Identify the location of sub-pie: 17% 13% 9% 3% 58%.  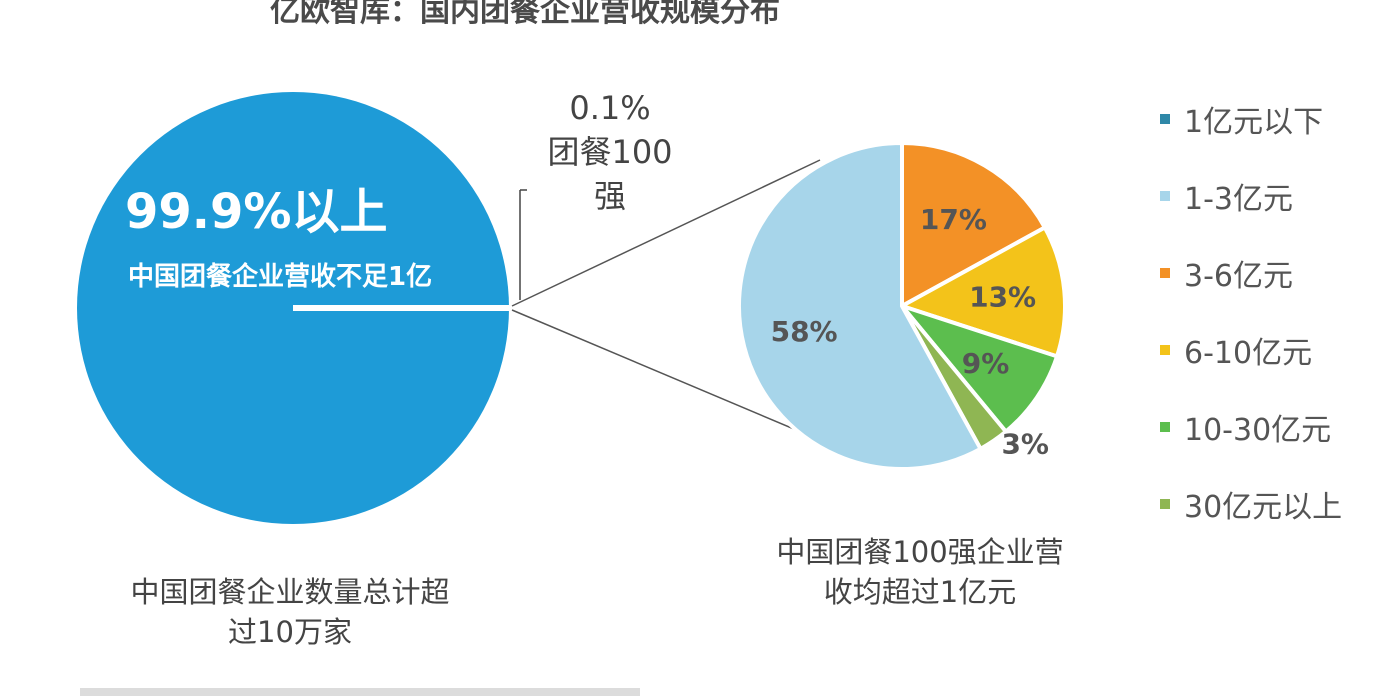
(902, 305).